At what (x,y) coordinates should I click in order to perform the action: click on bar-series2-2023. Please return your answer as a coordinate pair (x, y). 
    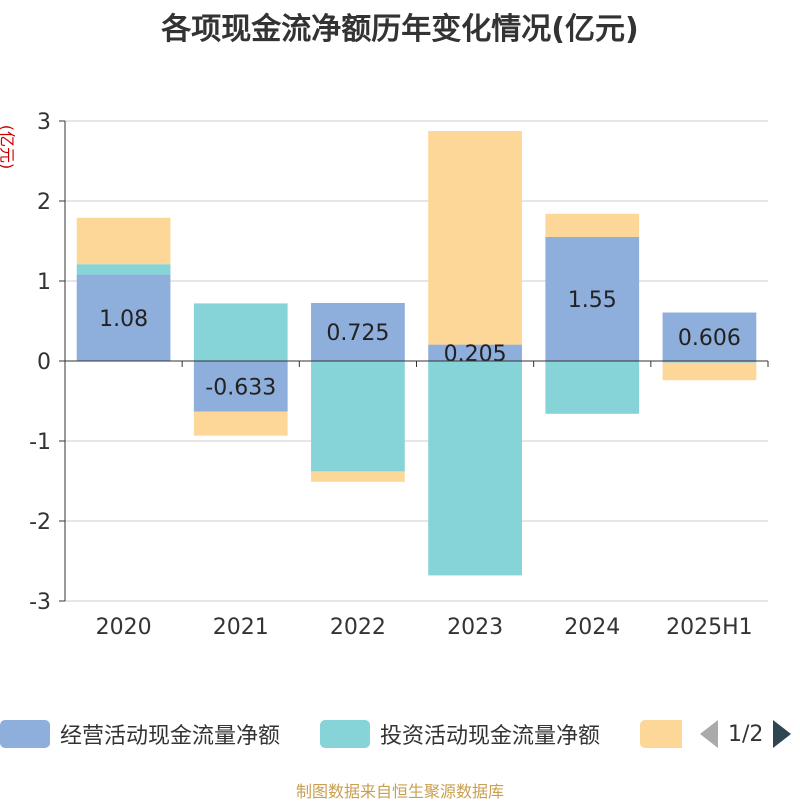
    Looking at the image, I should click on (475, 238).